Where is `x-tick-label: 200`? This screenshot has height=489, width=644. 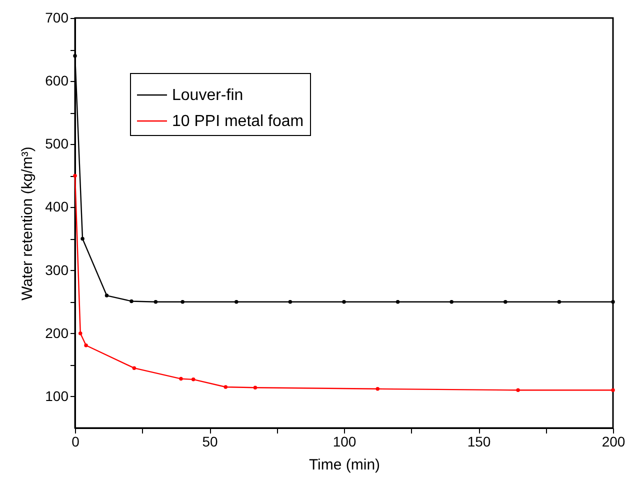 x-tick-label: 200 is located at coordinates (614, 442).